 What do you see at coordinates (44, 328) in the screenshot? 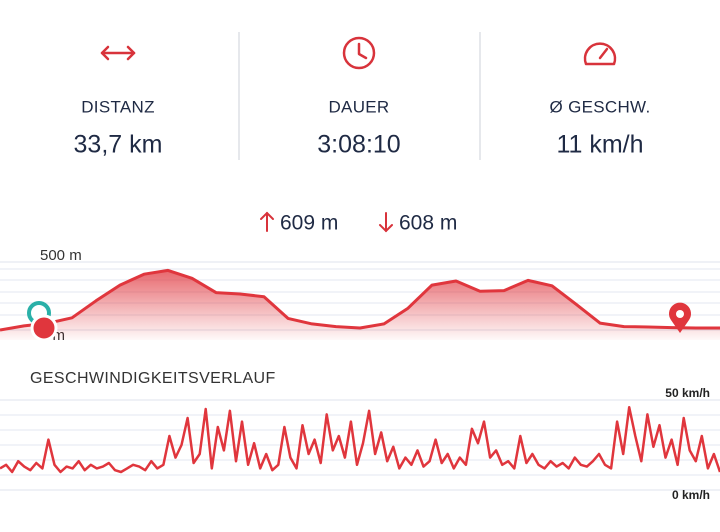
I see `position-marker` at bounding box center [44, 328].